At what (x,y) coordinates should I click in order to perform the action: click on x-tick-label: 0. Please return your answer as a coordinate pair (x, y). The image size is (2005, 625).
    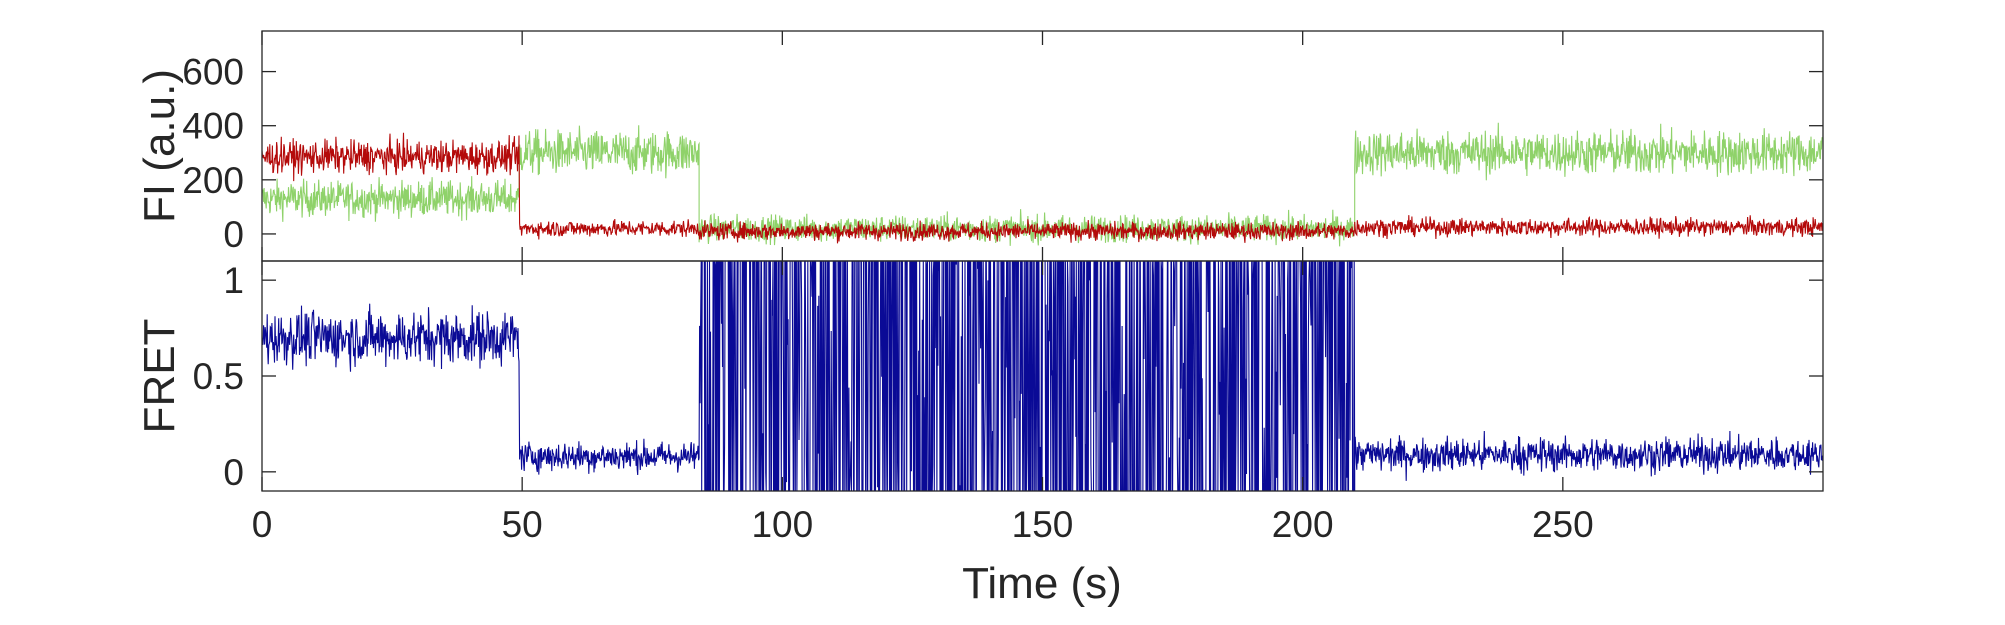
    Looking at the image, I should click on (262, 524).